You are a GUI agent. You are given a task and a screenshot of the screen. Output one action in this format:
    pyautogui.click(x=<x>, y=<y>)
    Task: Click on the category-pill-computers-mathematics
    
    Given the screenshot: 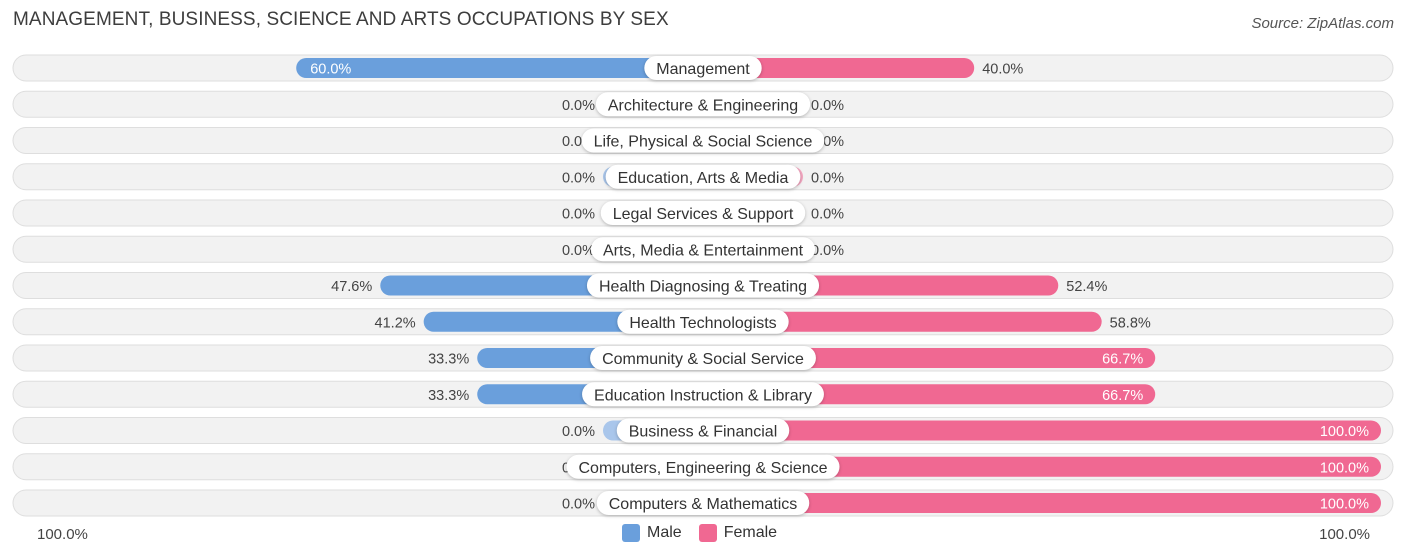 What is the action you would take?
    pyautogui.click(x=703, y=503)
    